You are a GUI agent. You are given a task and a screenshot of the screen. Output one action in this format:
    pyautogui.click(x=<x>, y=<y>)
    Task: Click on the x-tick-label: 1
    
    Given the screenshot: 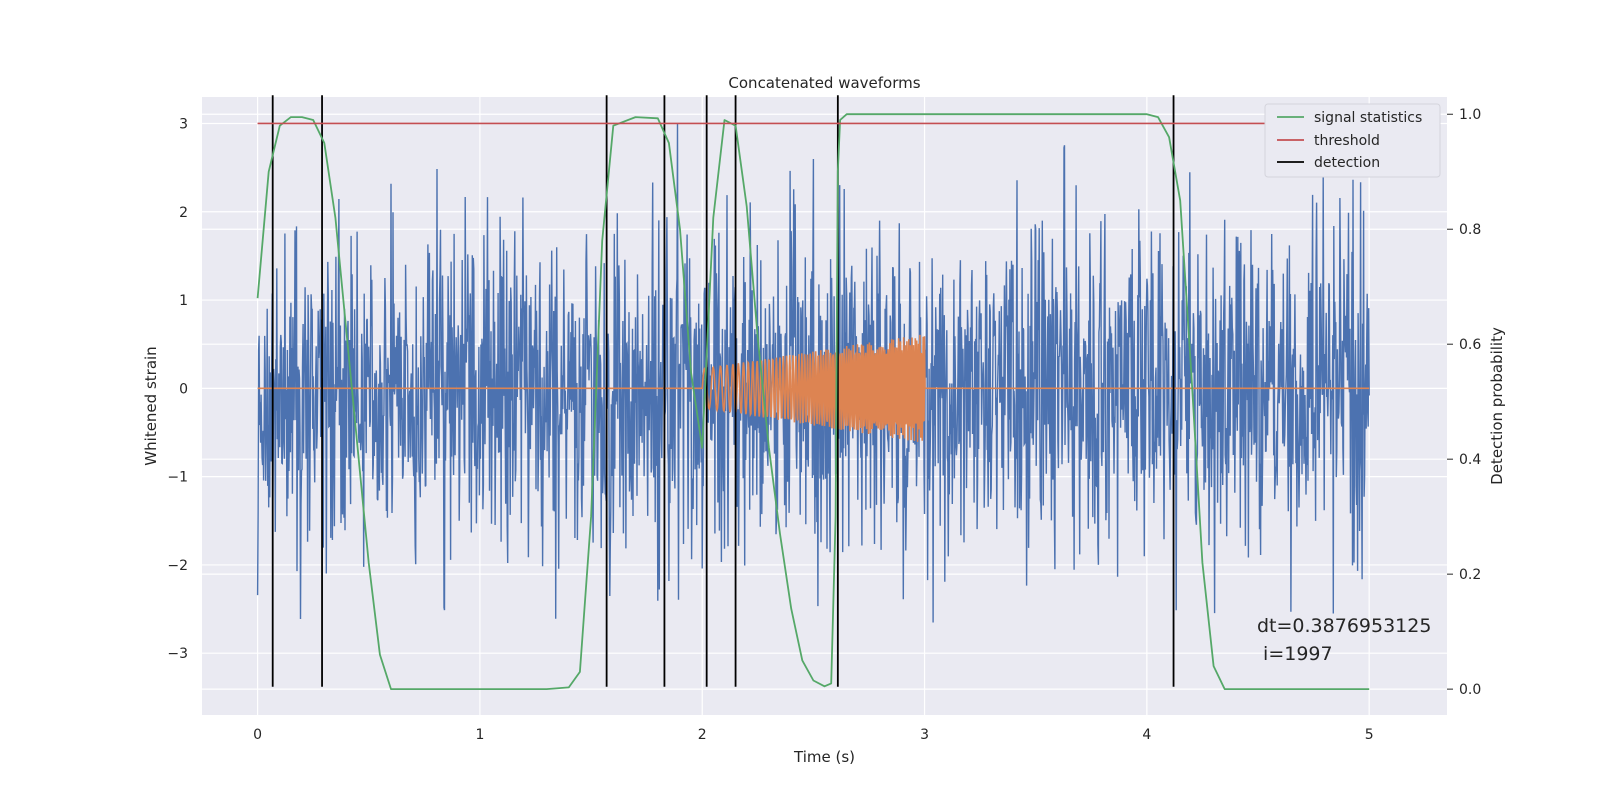 What is the action you would take?
    pyautogui.click(x=479, y=735)
    